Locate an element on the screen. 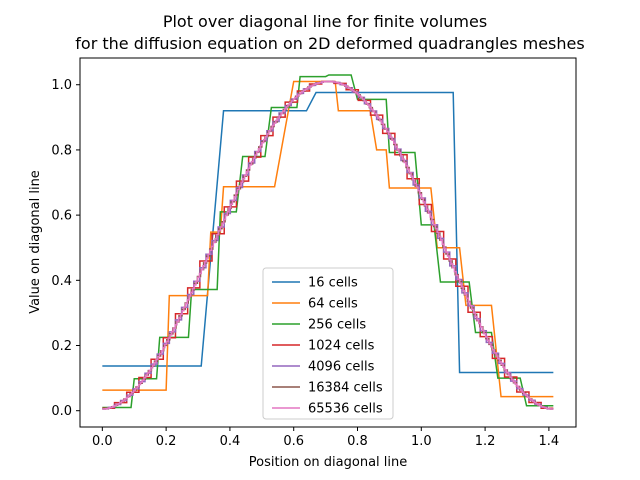  legend-label: 16 cells is located at coordinates (333, 283).